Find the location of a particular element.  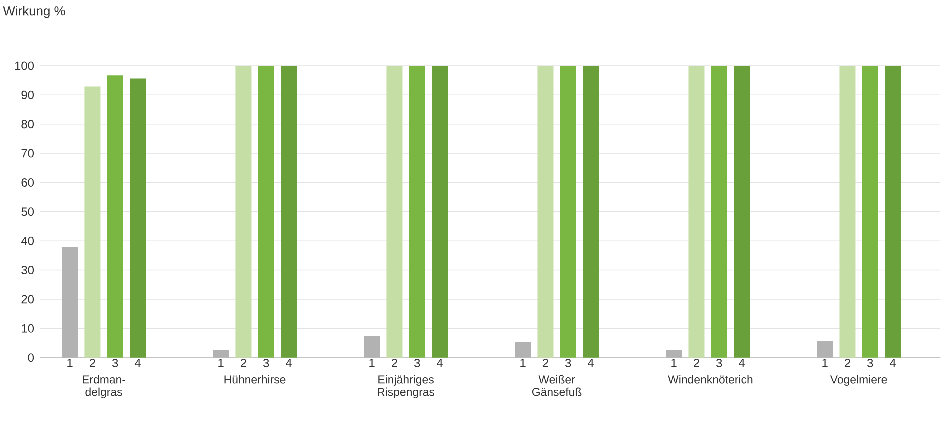

y-tick-label: 80 is located at coordinates (28, 124).